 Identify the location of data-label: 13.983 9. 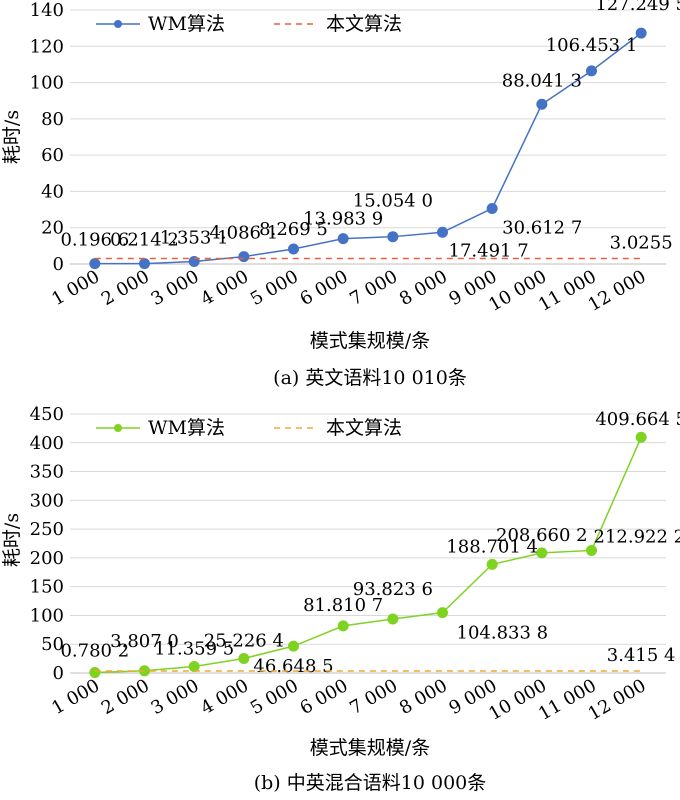
(343, 219).